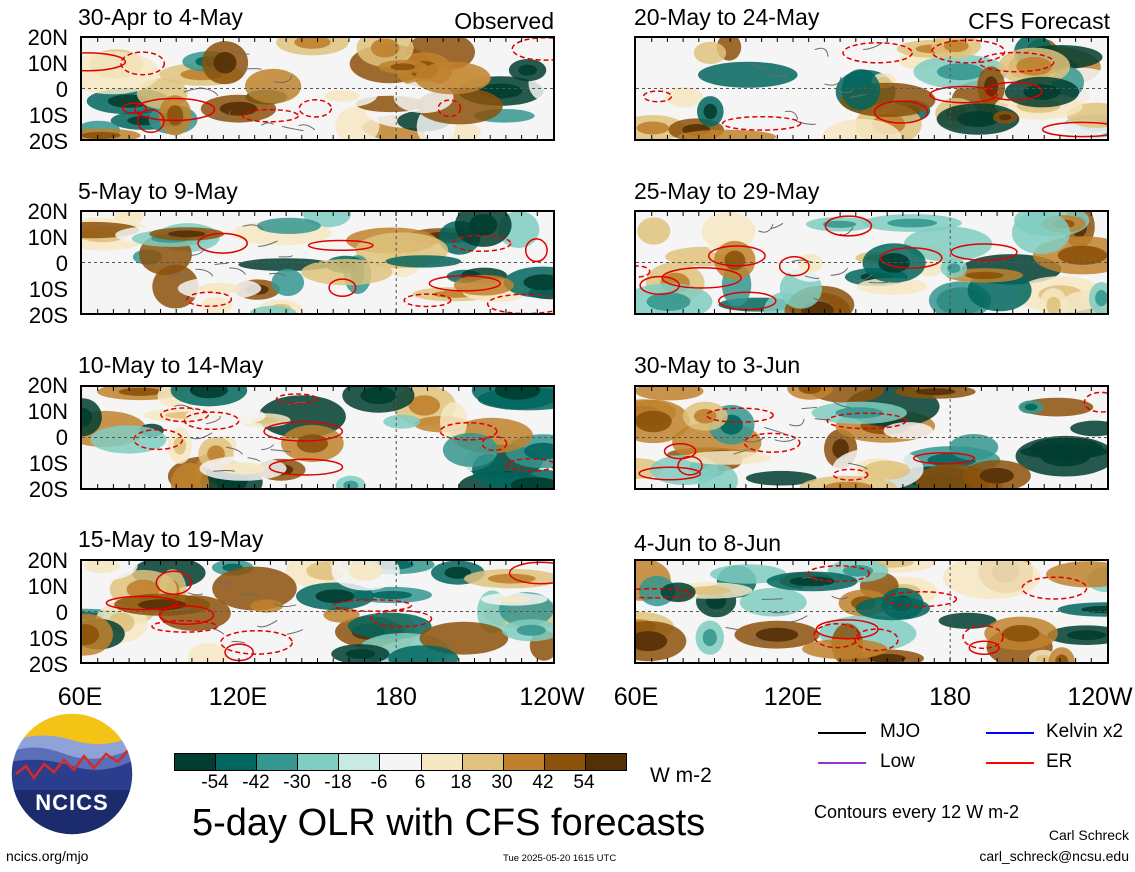  What do you see at coordinates (158, 191) in the screenshot?
I see `panel-date: 5-May to 9-May` at bounding box center [158, 191].